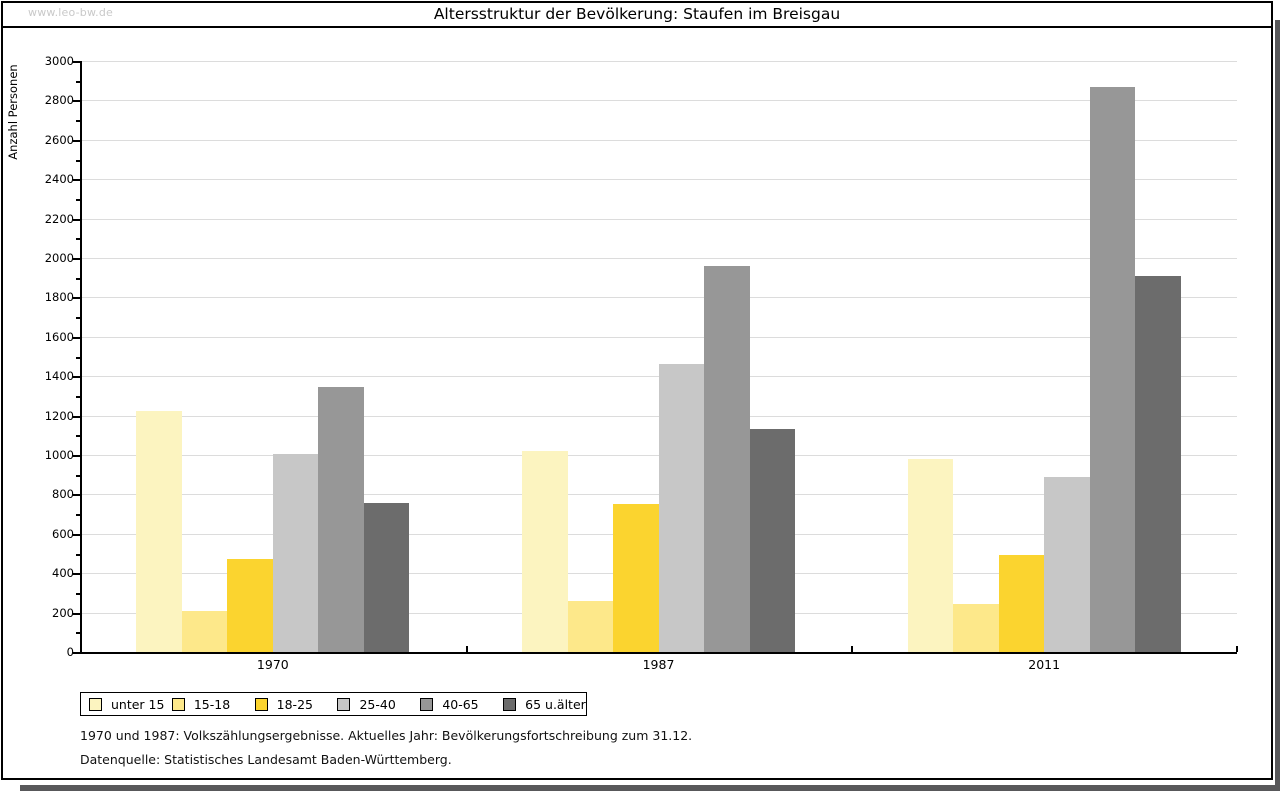 The image size is (1280, 791). Describe the element at coordinates (59, 415) in the screenshot. I see `y-axis-label: 1200` at that location.